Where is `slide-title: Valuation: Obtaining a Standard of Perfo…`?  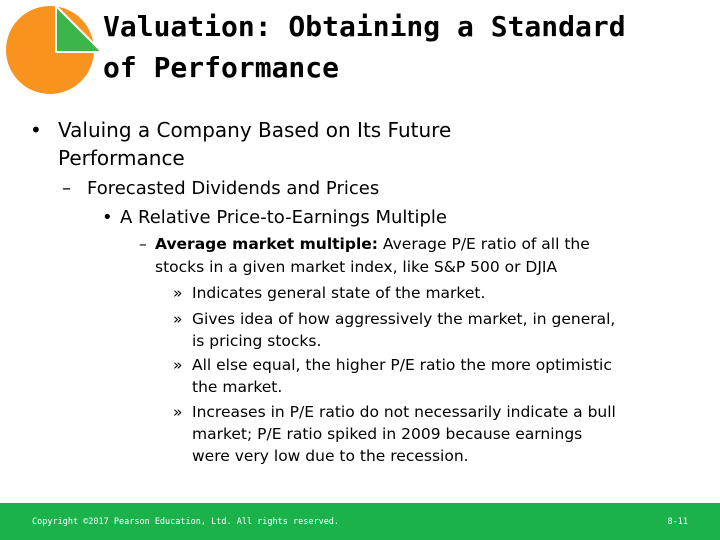 slide-title: Valuation: Obtaining a Standard of Perfo… is located at coordinates (403, 47).